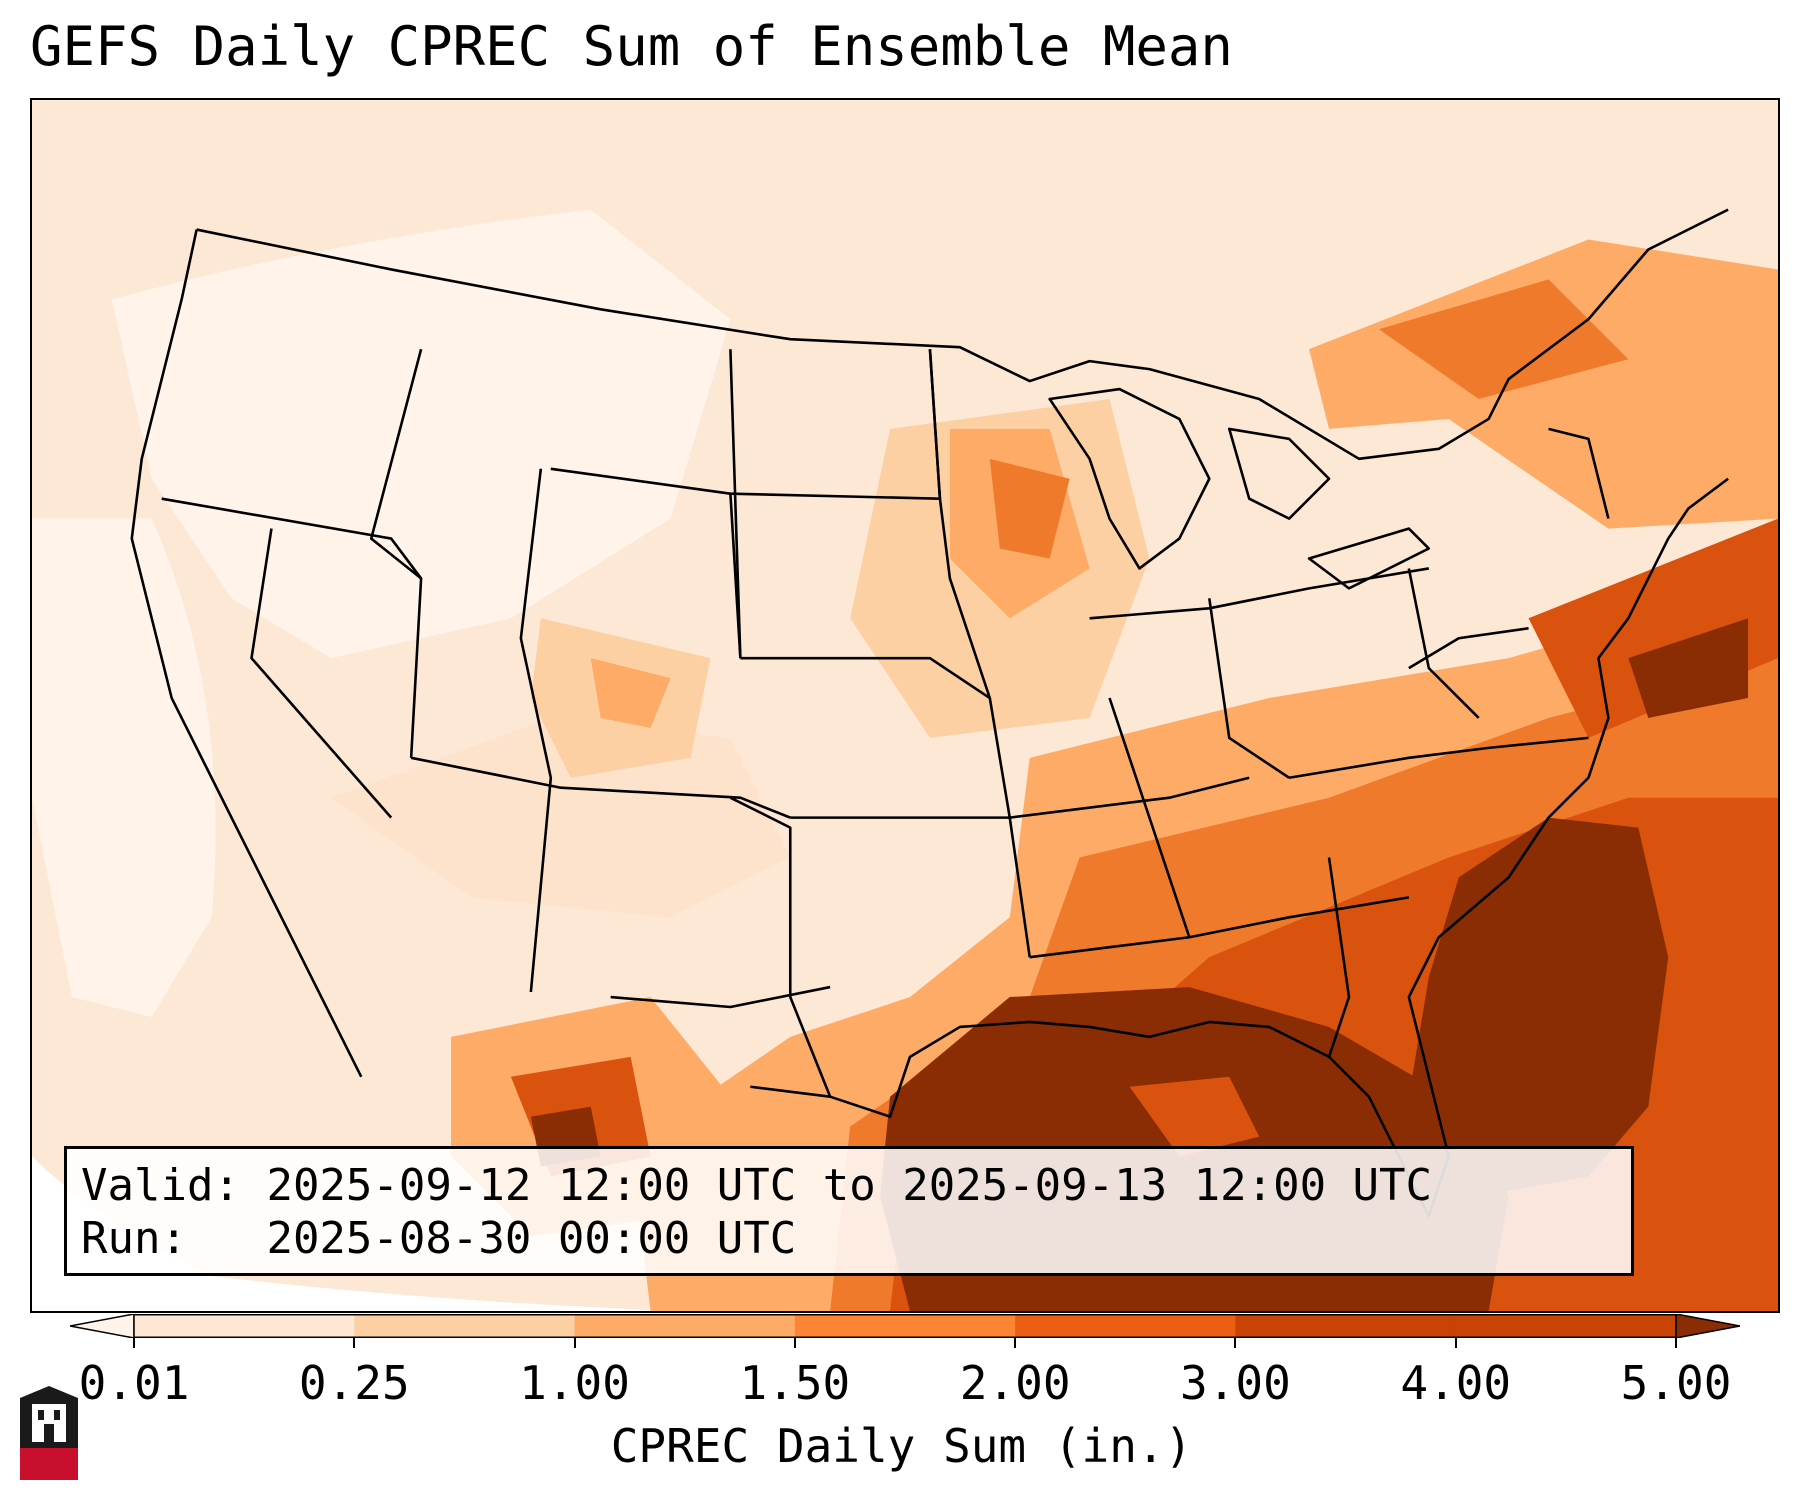 The image size is (1803, 1500). Describe the element at coordinates (246, 653) in the screenshot. I see `pacific-coast` at that location.